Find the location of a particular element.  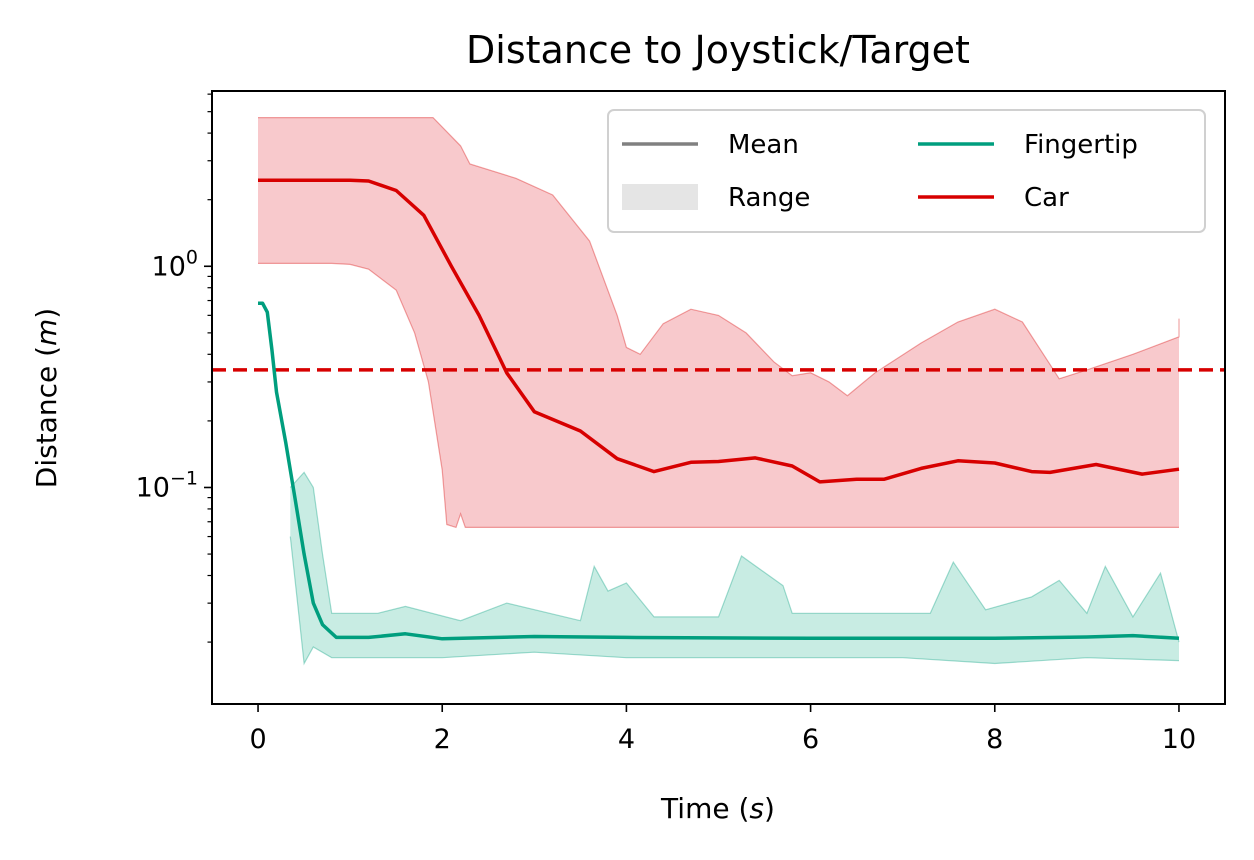

fingertip-range-upper-edge is located at coordinates (734, 557).